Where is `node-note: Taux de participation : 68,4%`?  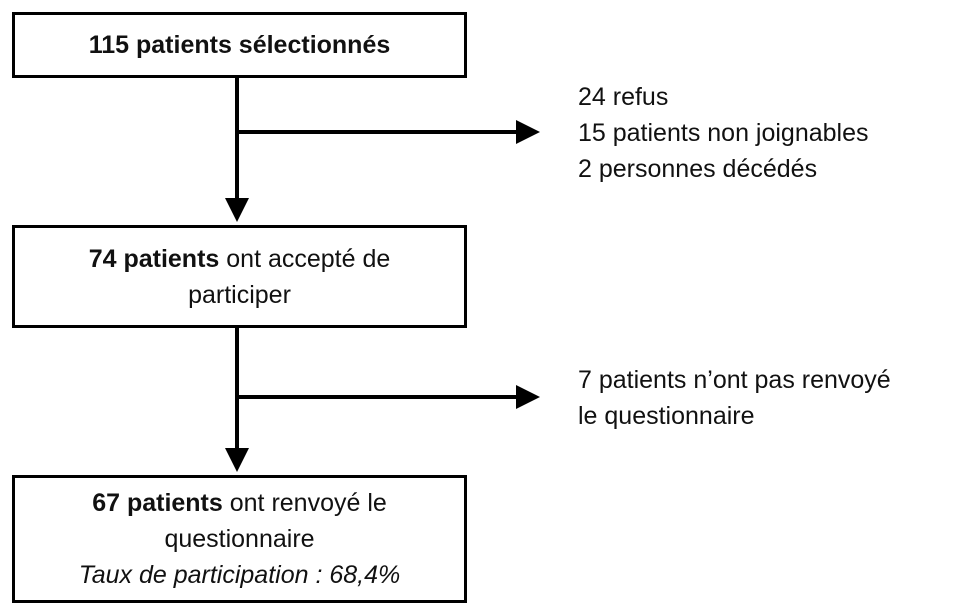 node-note: Taux de participation : 68,4% is located at coordinates (239, 575).